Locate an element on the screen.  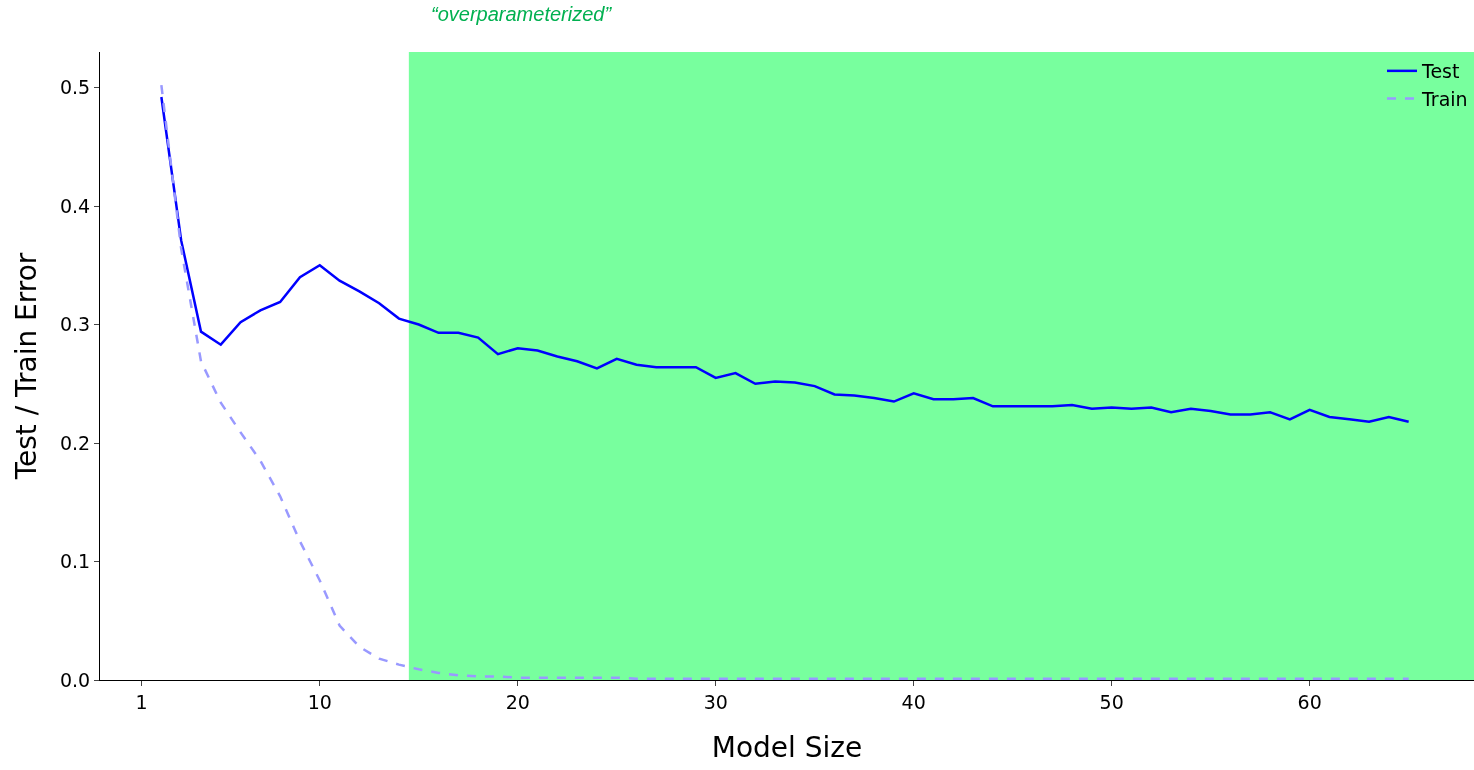
x-tick-label: 60 is located at coordinates (1309, 701).